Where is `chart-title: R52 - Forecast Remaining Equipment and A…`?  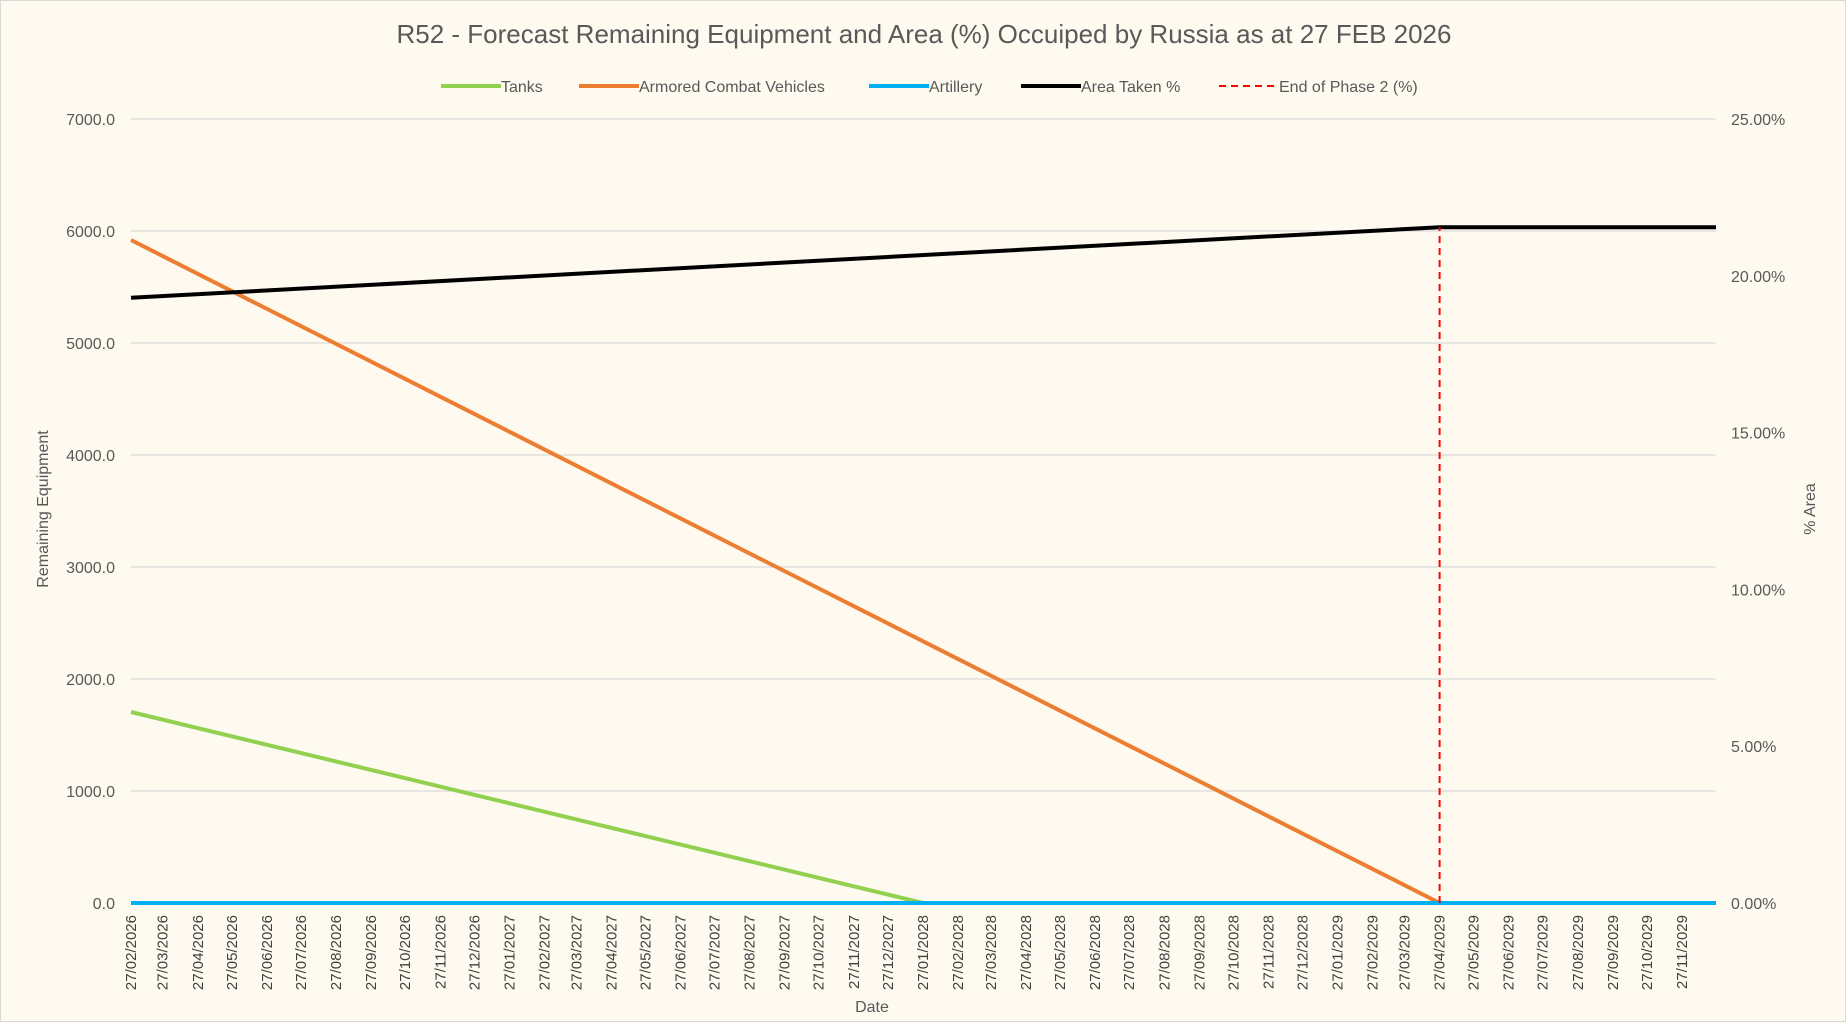 chart-title: R52 - Forecast Remaining Equipment and A… is located at coordinates (924, 34).